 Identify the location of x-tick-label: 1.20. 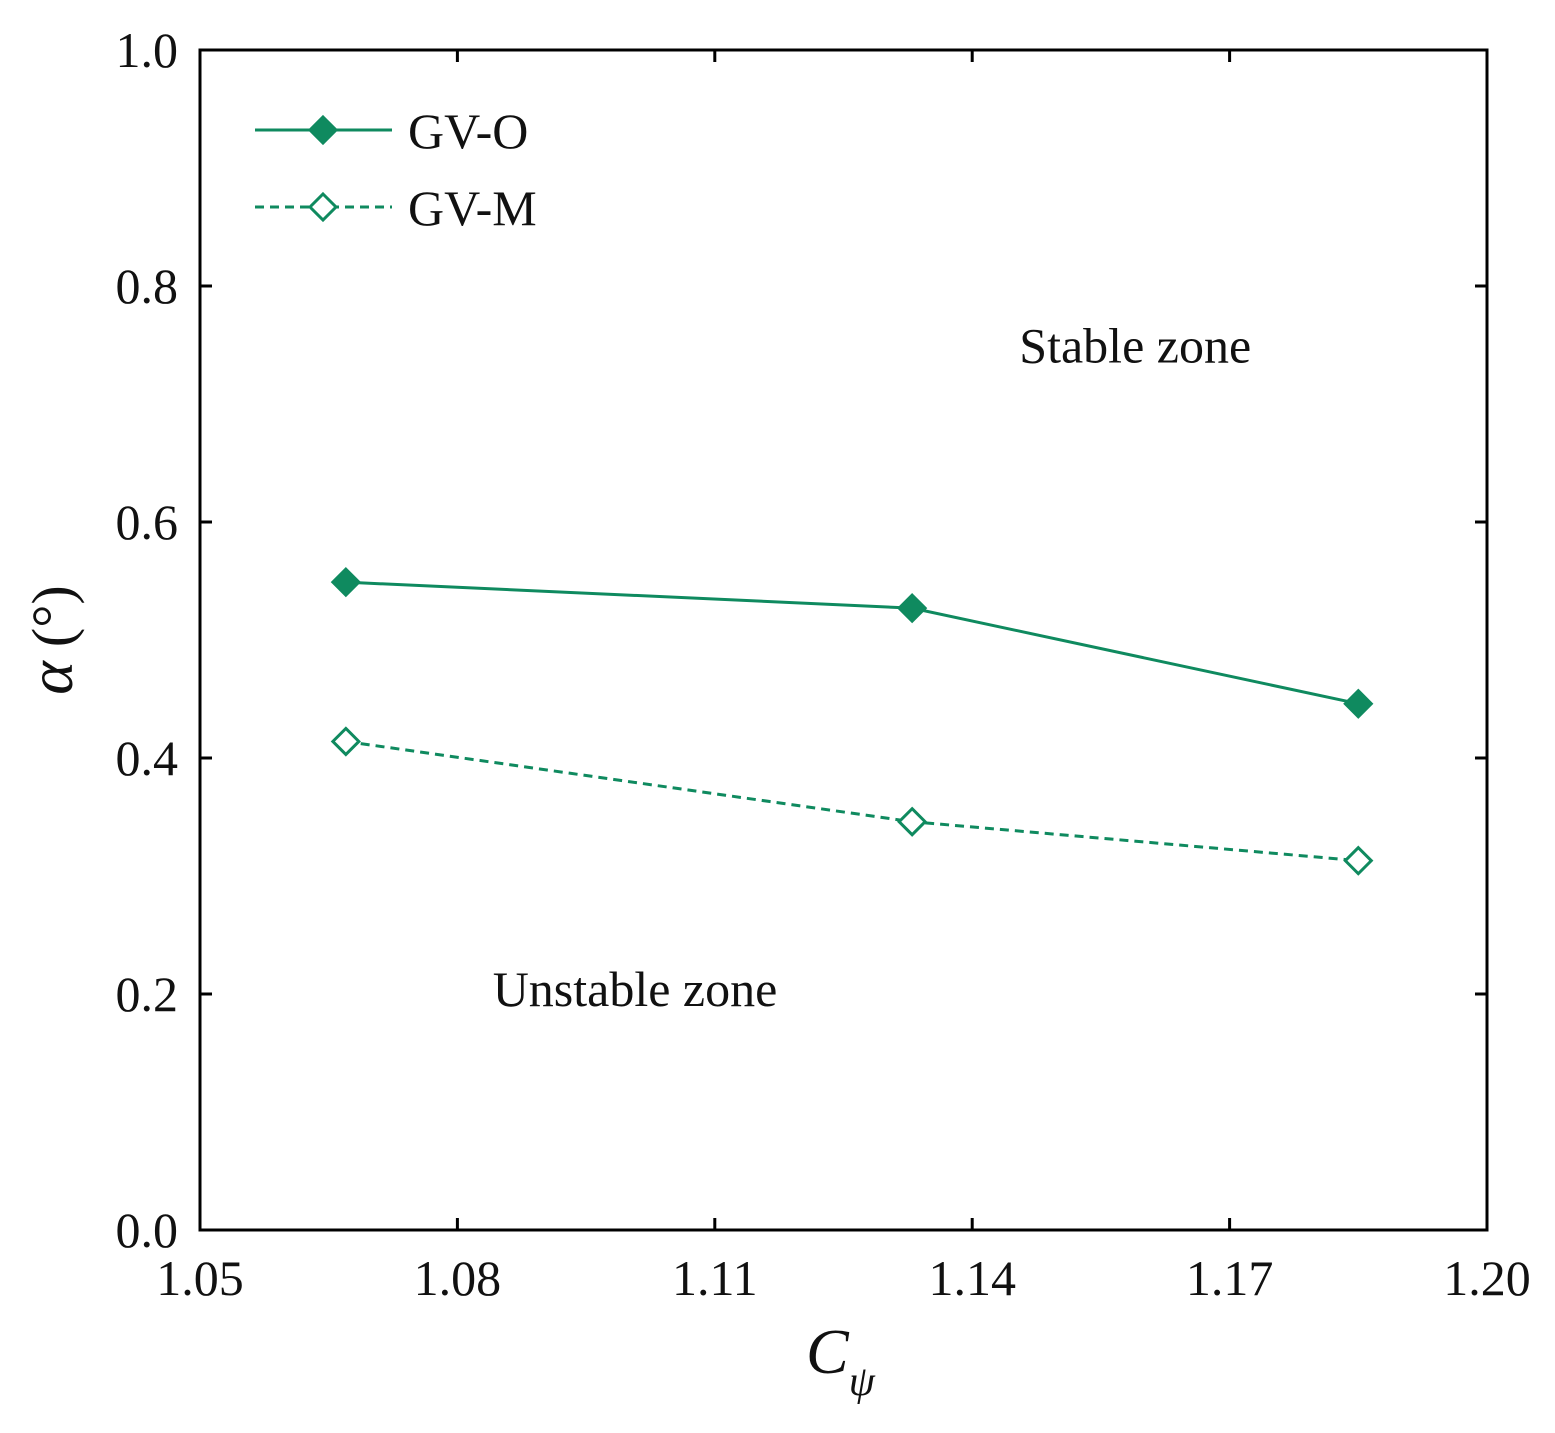
(1487, 1278).